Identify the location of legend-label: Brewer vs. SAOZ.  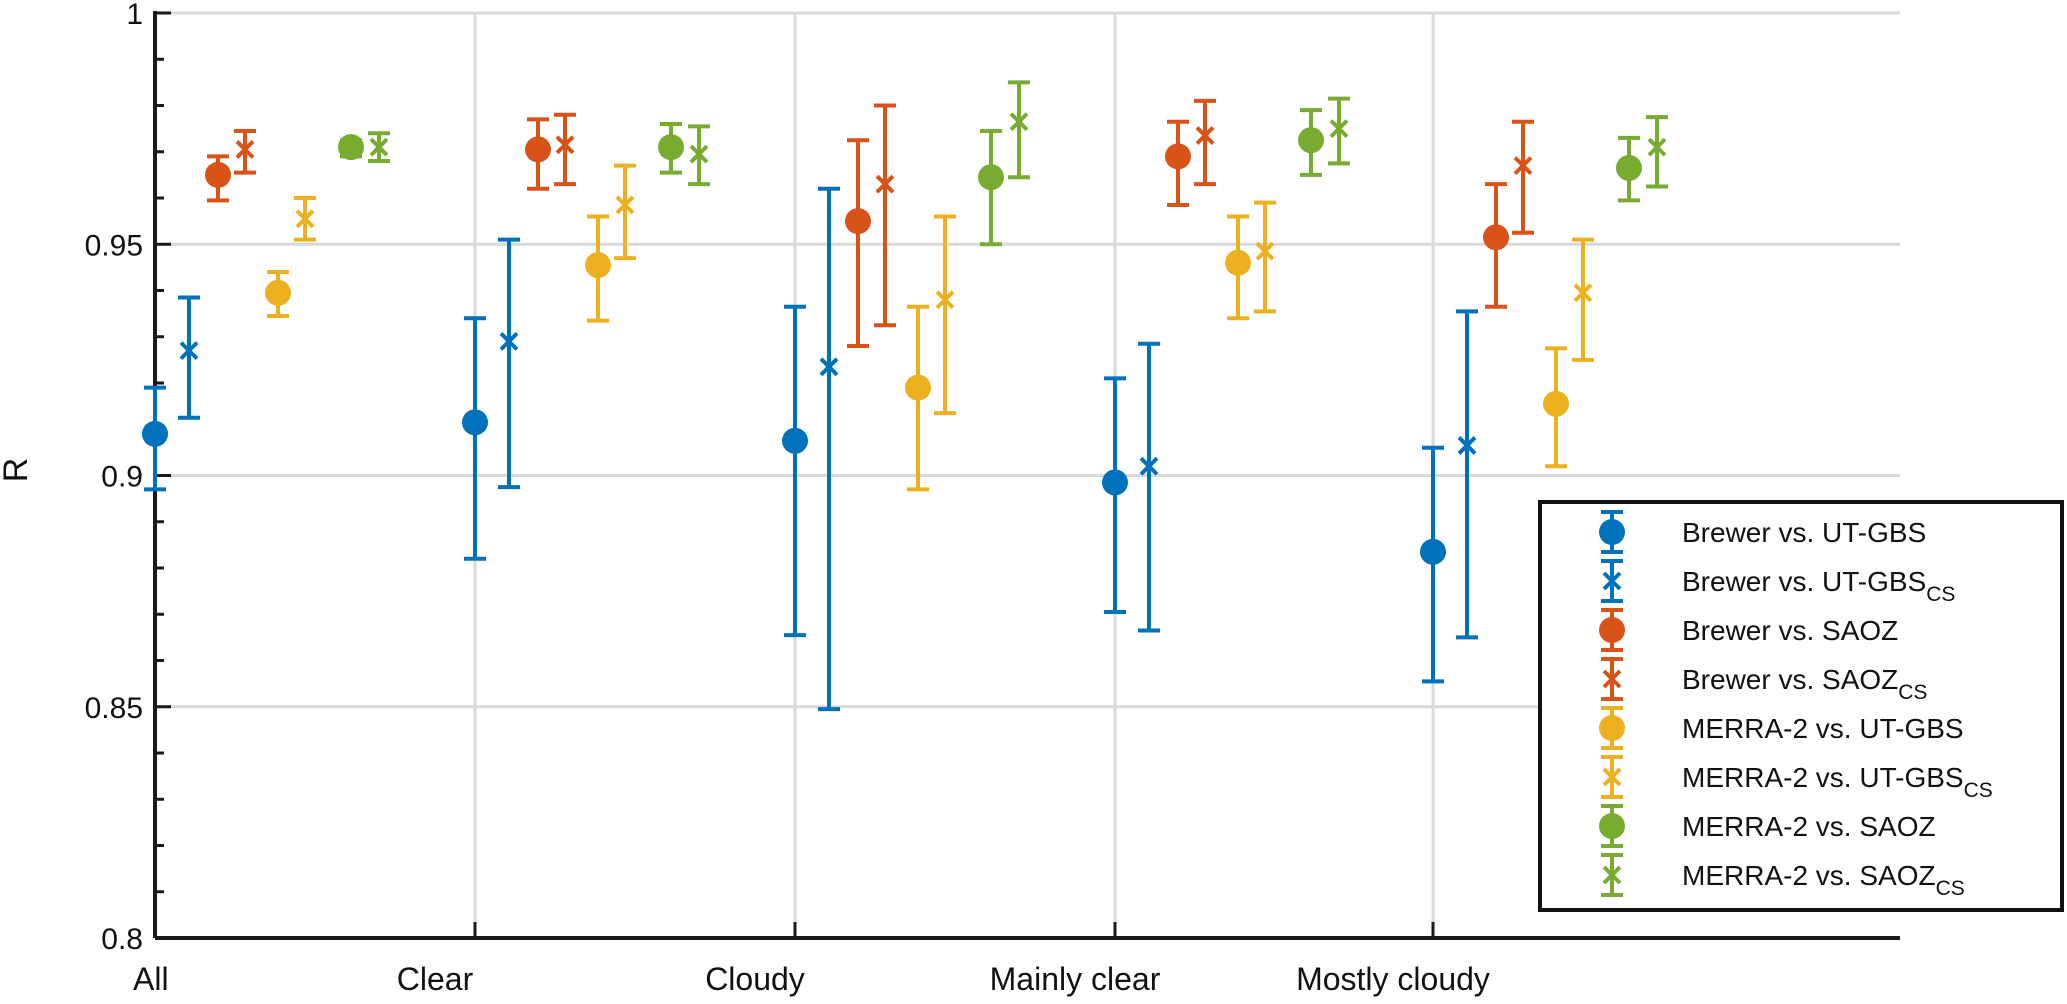
(1790, 630).